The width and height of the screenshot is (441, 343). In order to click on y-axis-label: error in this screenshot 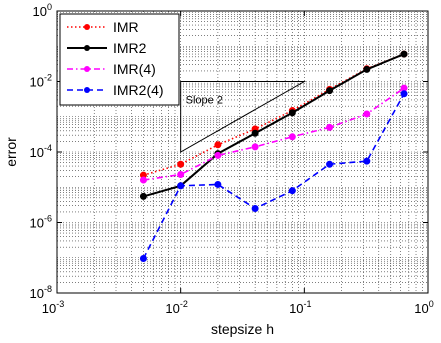, I will do `click(11, 152)`.